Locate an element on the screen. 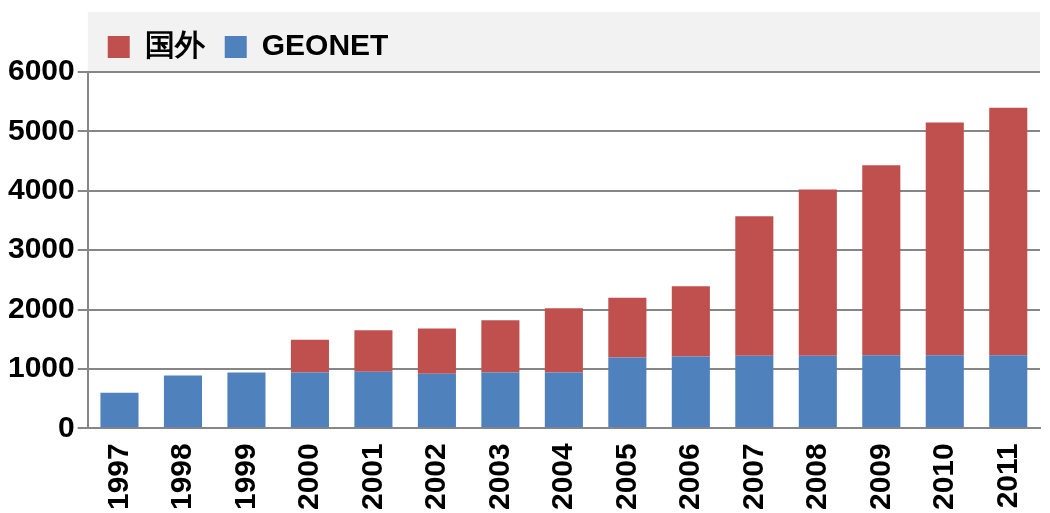  legend-label: GEONET is located at coordinates (325, 45).